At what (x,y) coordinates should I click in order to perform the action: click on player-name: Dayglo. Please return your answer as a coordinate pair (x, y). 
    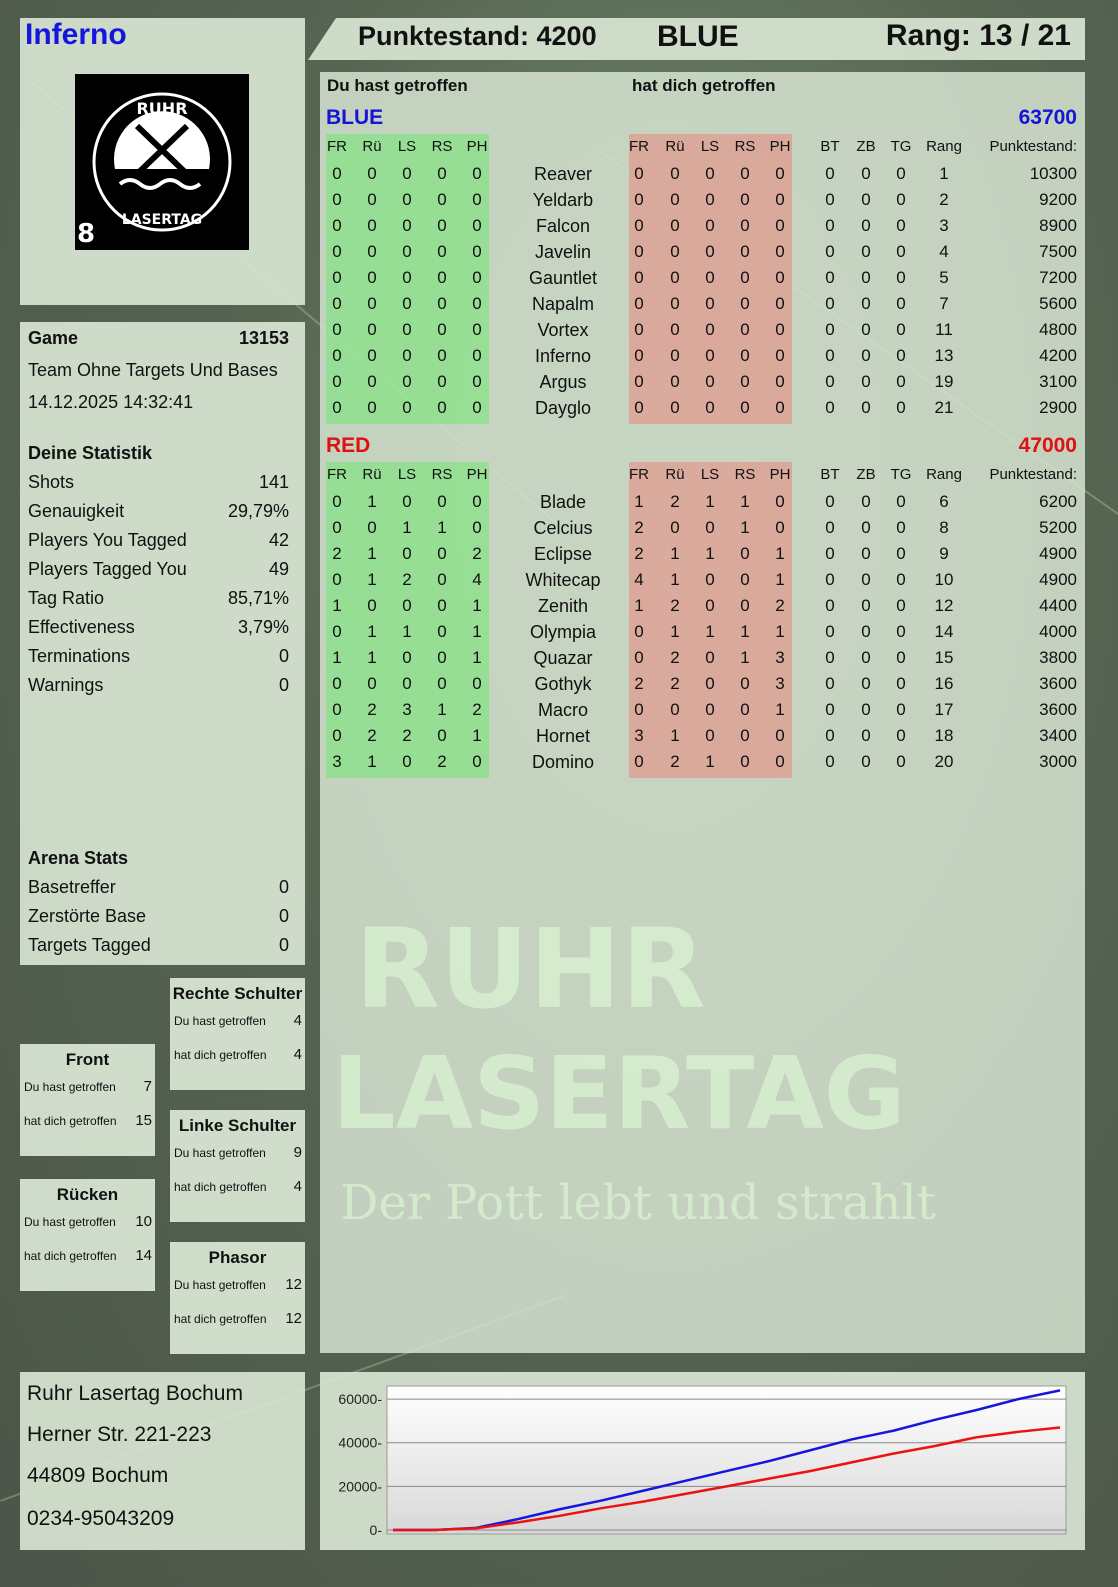
    Looking at the image, I should click on (563, 408).